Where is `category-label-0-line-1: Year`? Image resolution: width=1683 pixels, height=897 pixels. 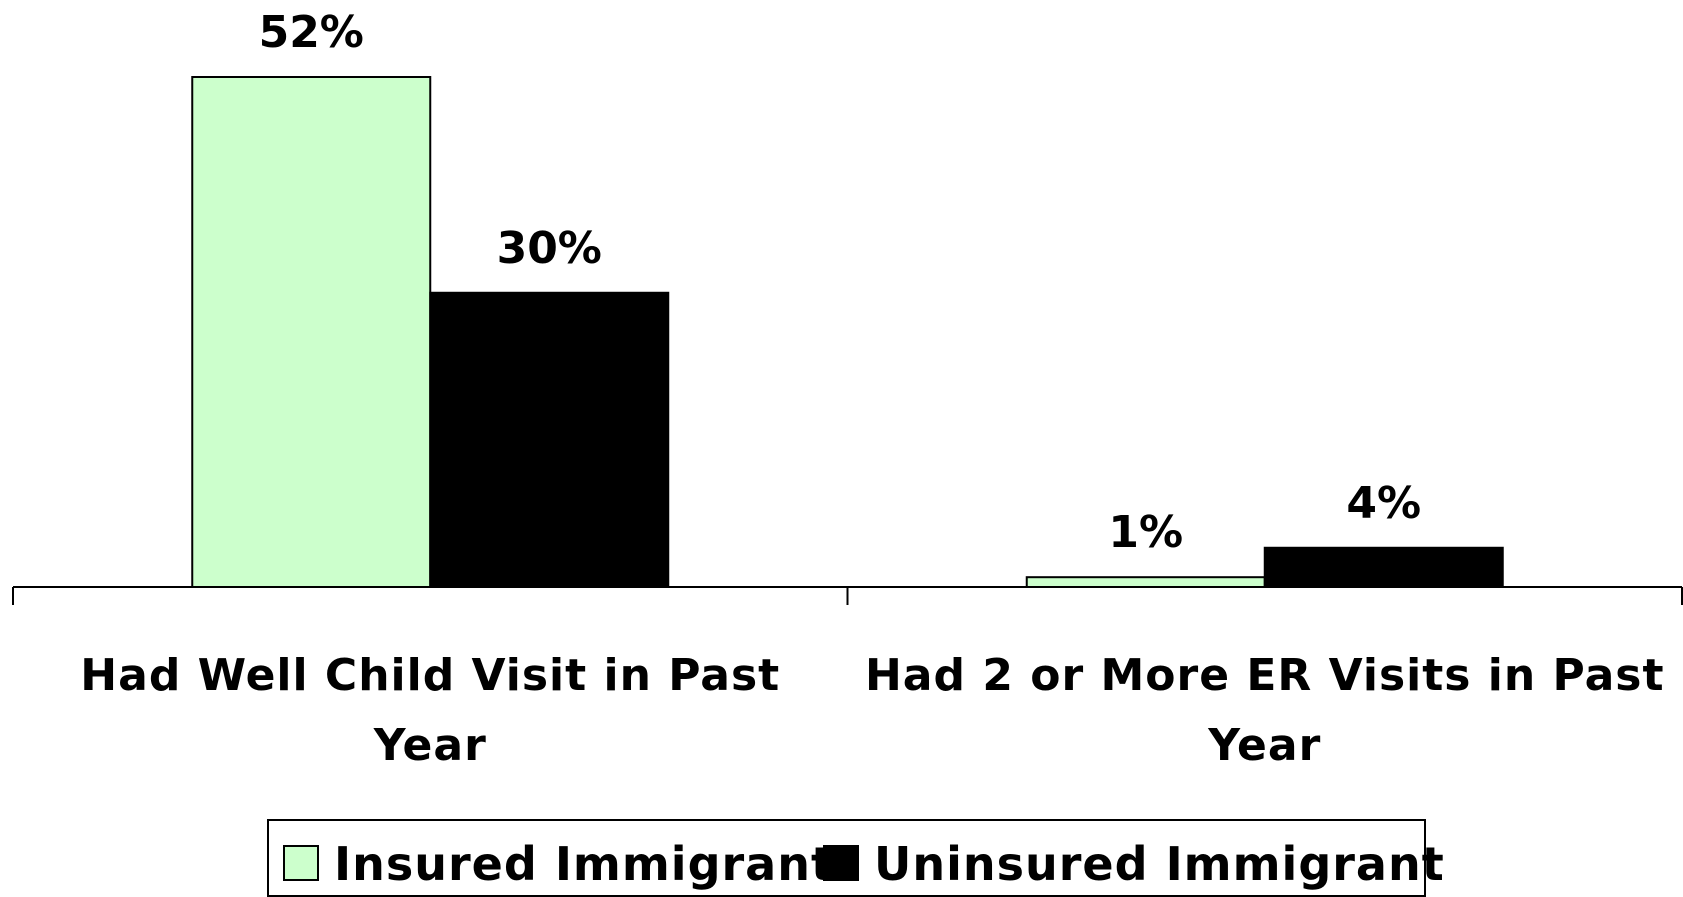
category-label-0-line-1: Year is located at coordinates (430, 745).